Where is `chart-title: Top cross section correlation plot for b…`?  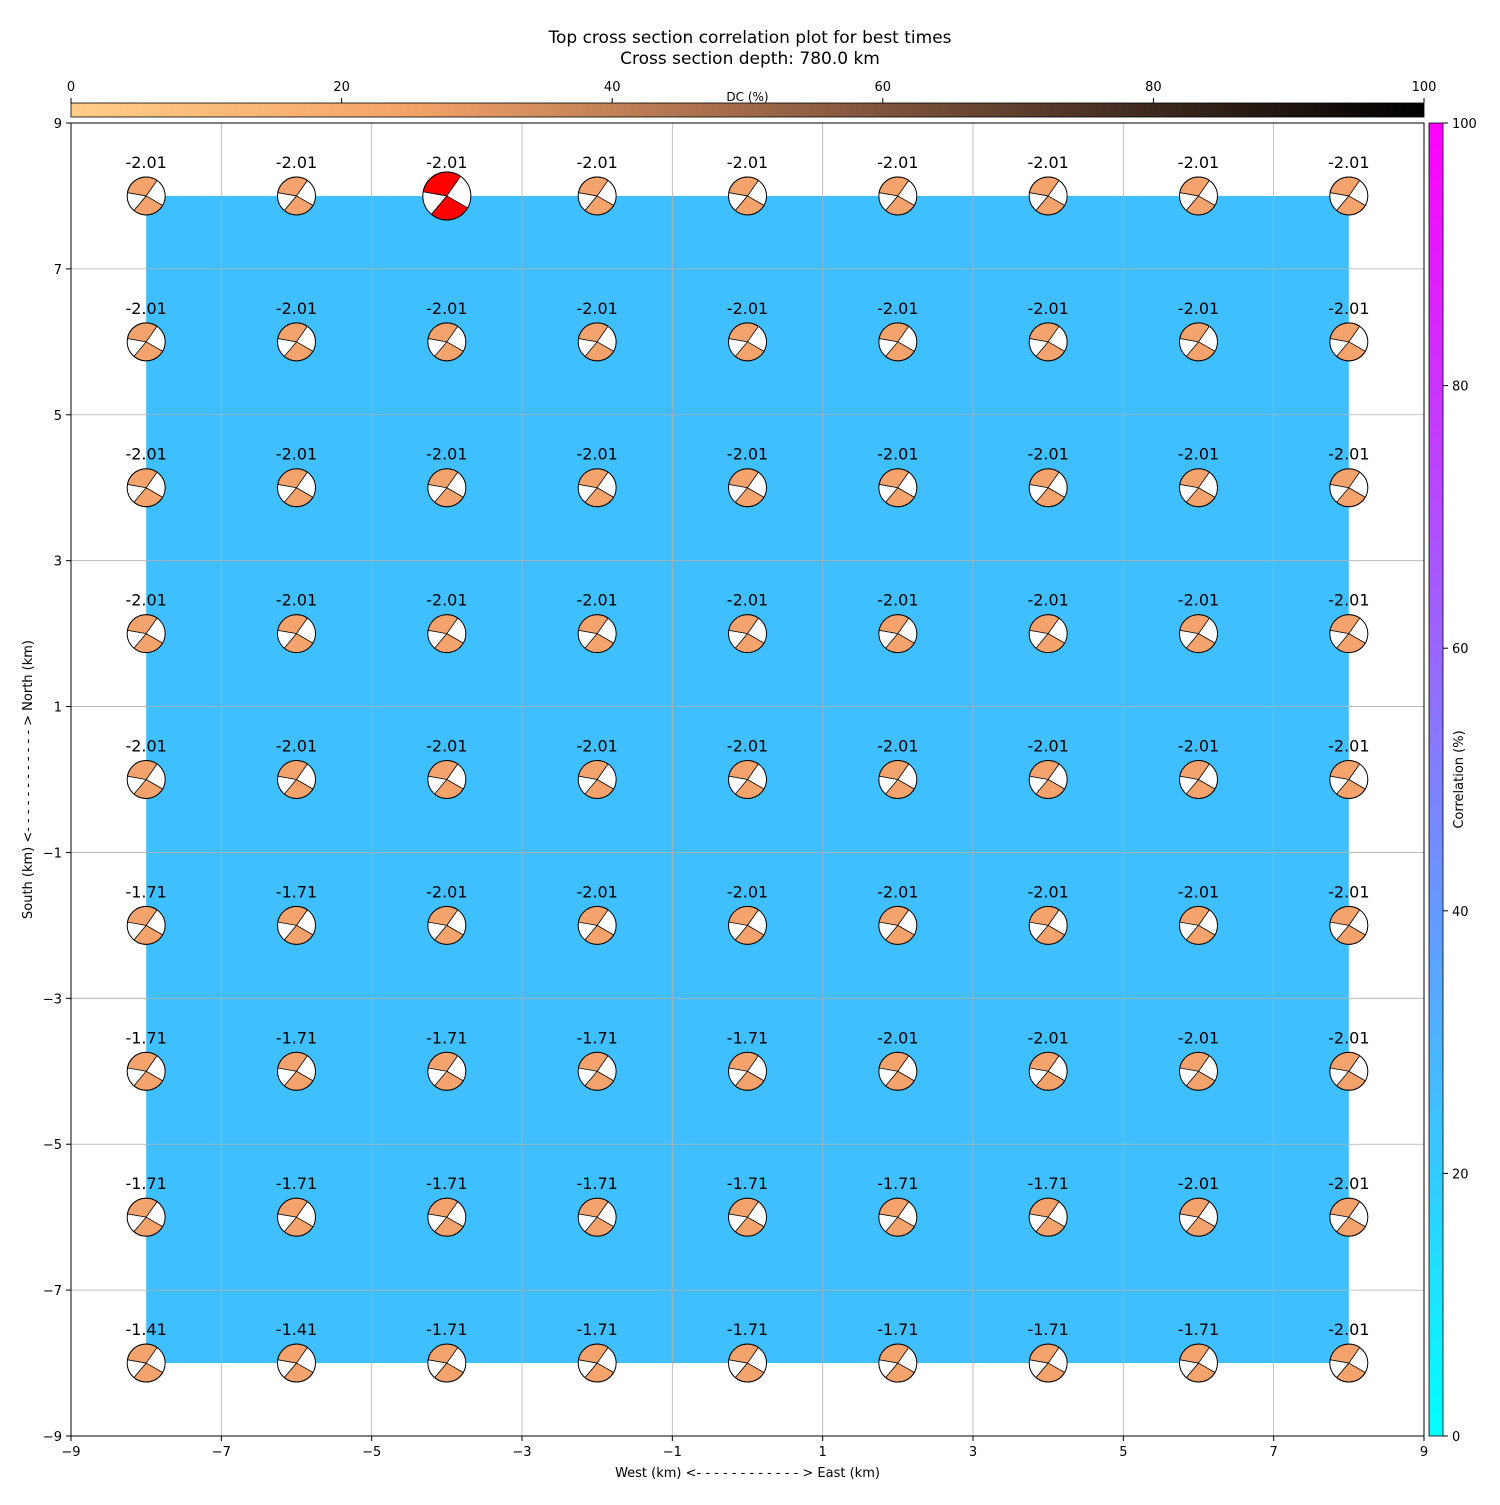
chart-title: Top cross section correlation plot for b… is located at coordinates (750, 38).